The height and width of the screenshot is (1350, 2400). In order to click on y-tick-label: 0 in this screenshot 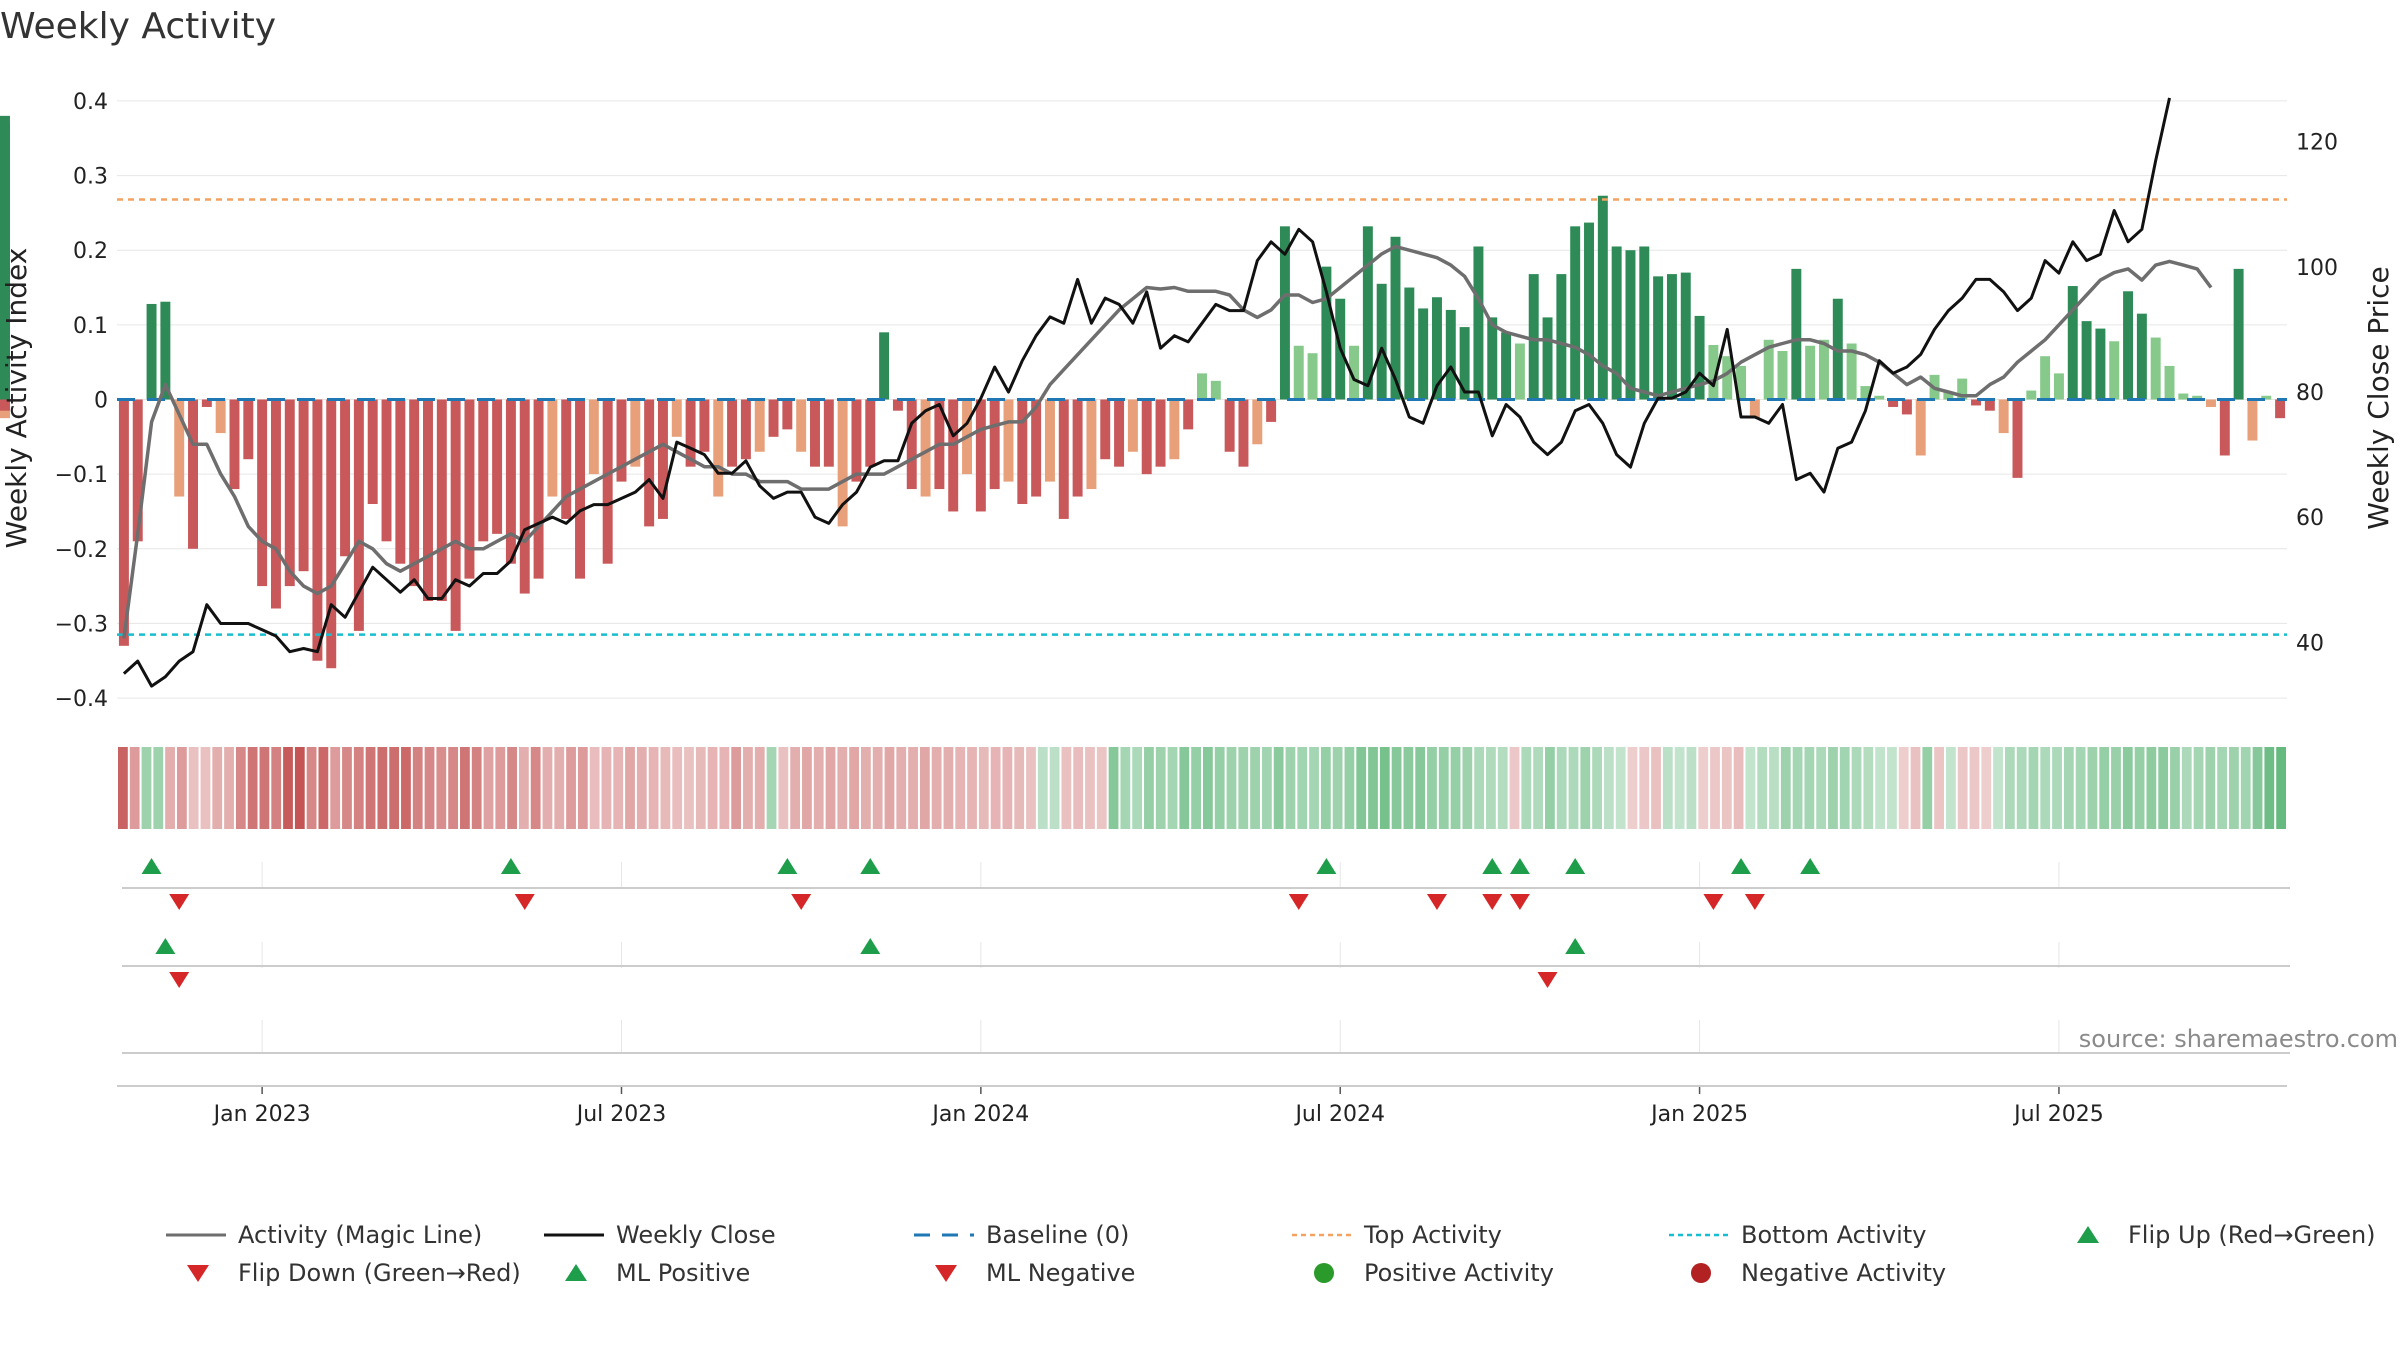, I will do `click(101, 401)`.